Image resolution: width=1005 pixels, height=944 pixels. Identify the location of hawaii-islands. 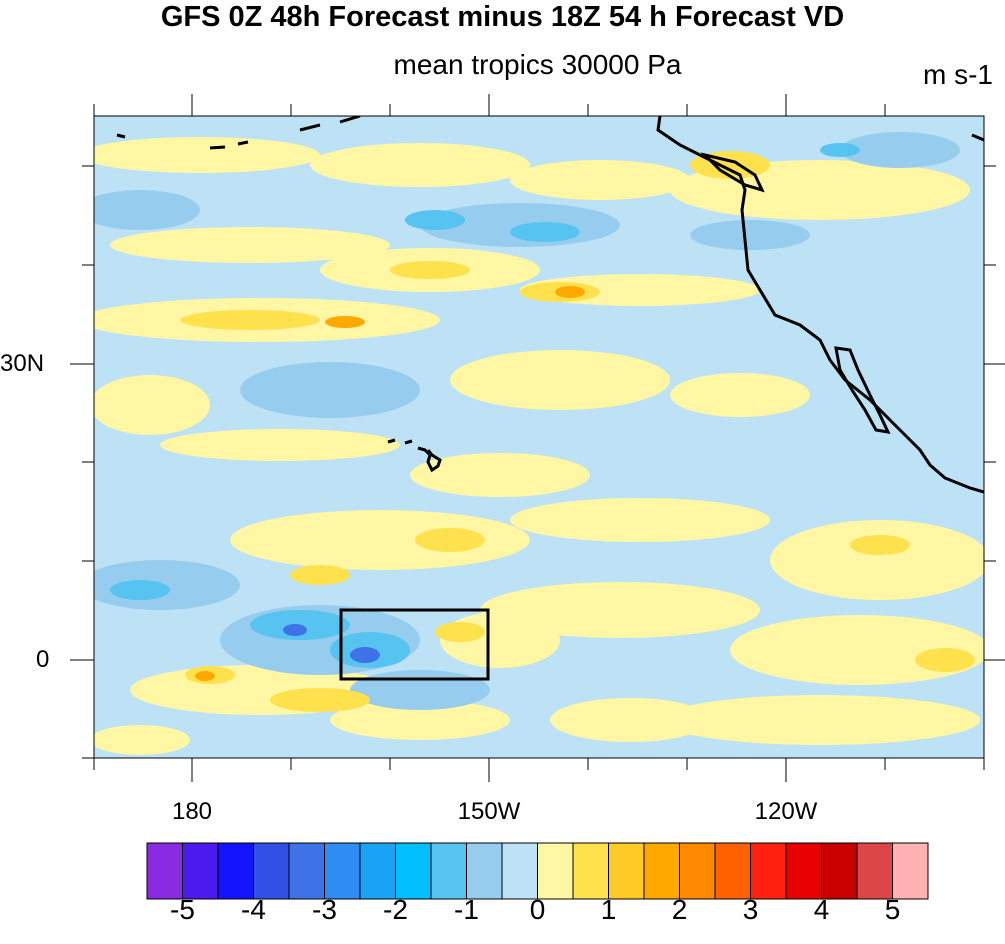
(414, 455).